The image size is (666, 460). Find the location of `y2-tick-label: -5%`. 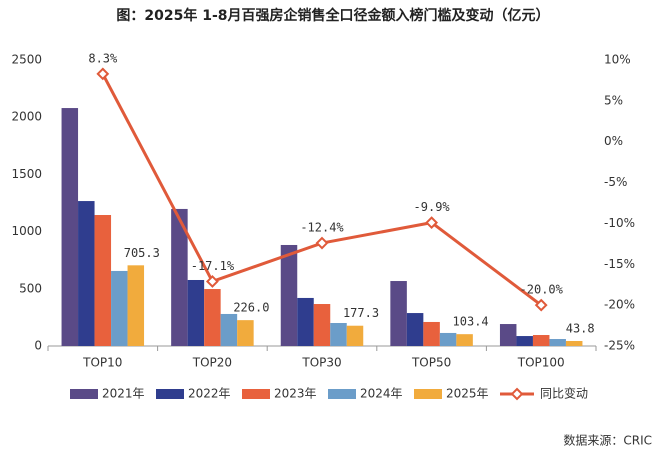

y2-tick-label: -5% is located at coordinates (615, 182).